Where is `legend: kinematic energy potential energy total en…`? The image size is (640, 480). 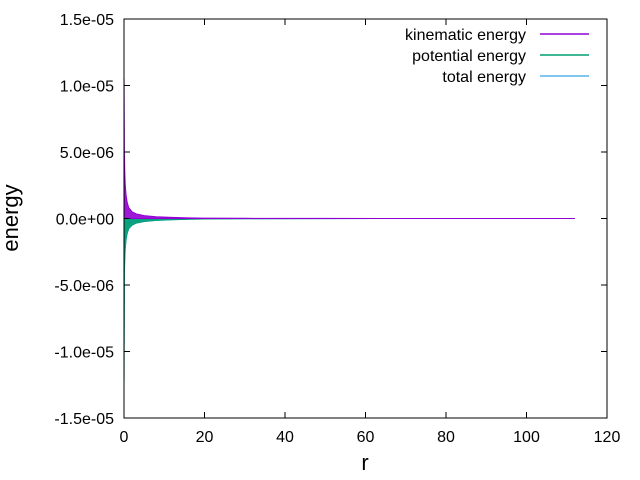
legend: kinematic energy potential energy total en… is located at coordinates (497, 56).